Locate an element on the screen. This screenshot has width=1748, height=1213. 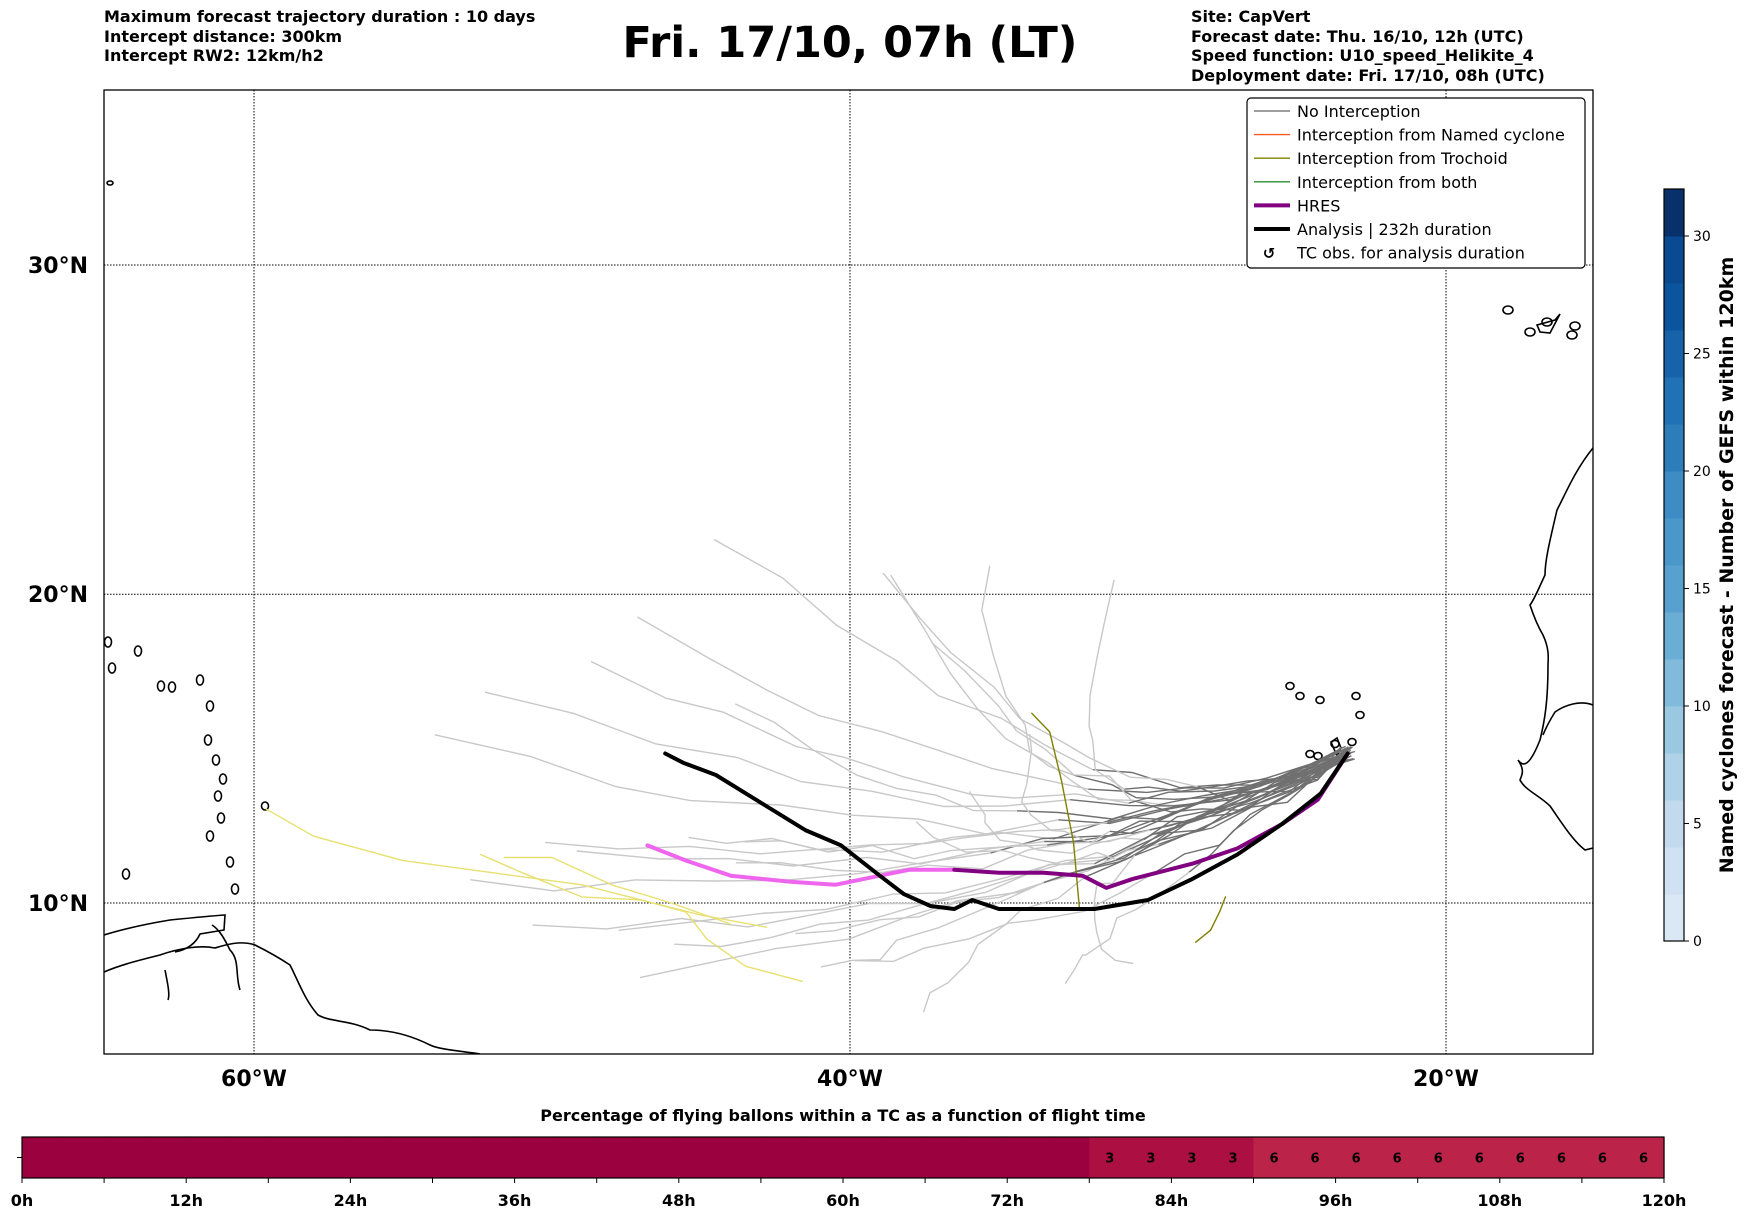
trajectory-analysis is located at coordinates (1006, 831).